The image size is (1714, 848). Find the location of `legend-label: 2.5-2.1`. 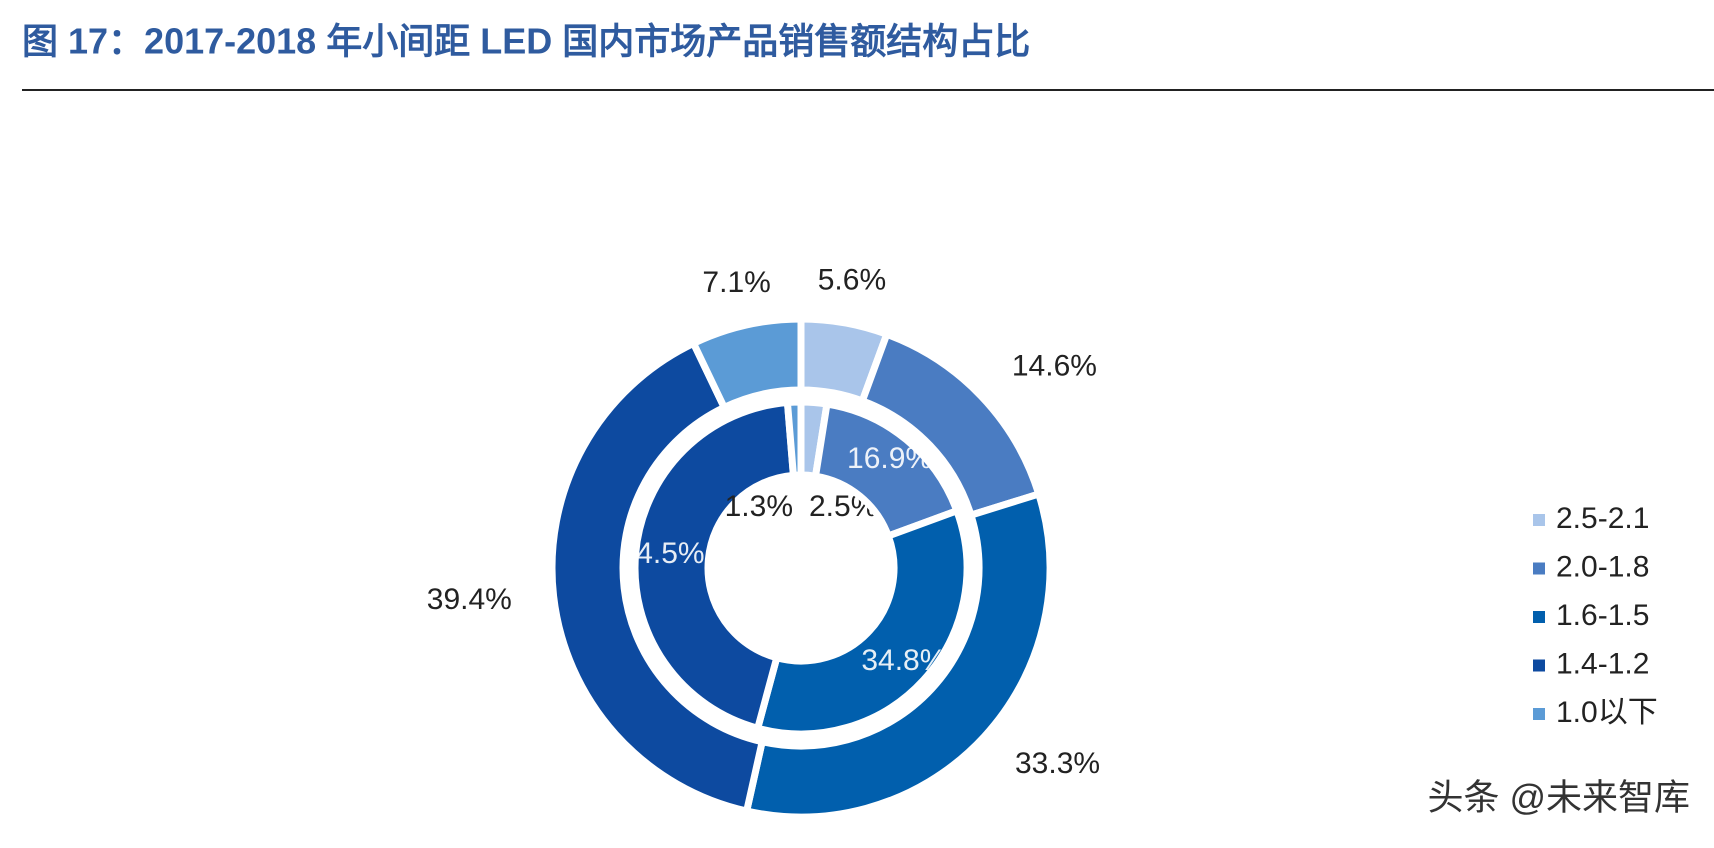

legend-label: 2.5-2.1 is located at coordinates (1602, 518).